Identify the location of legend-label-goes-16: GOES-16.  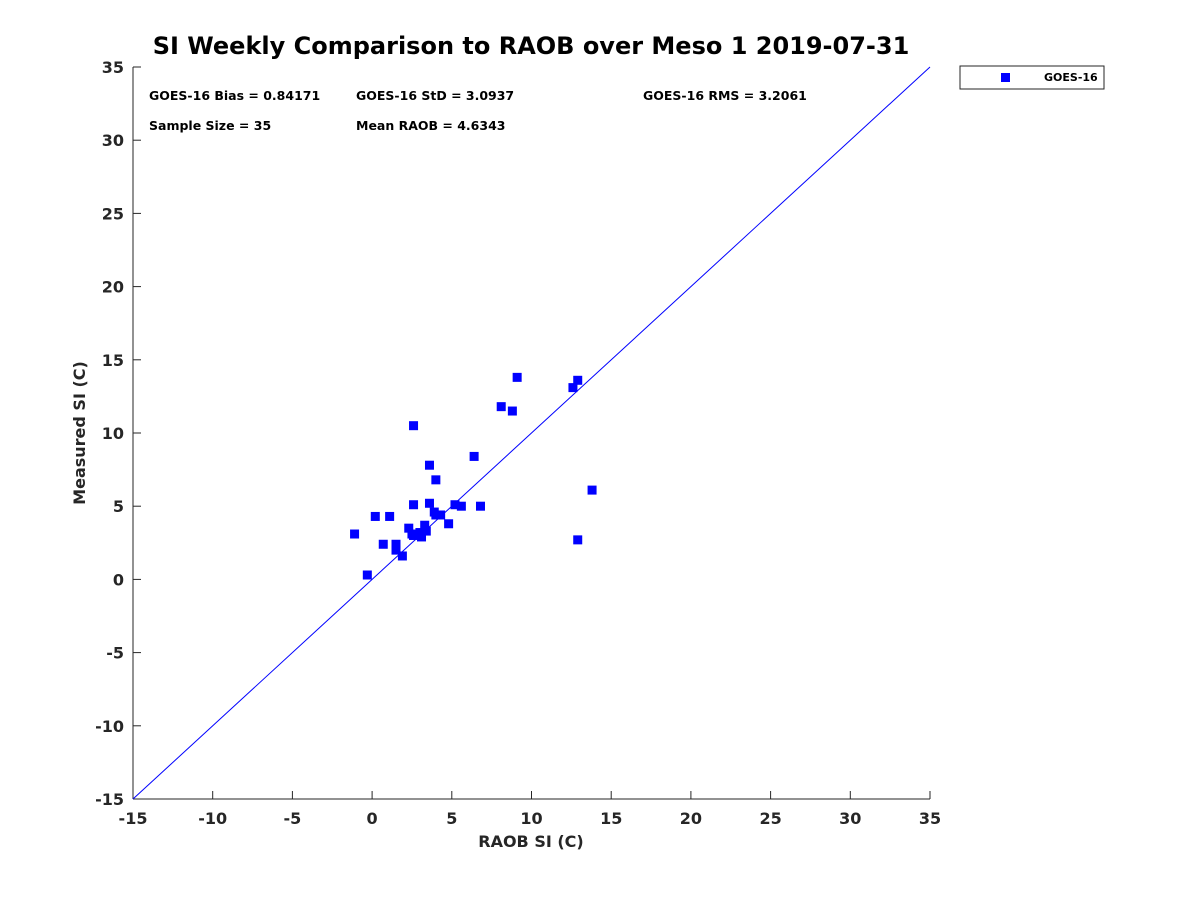
(1071, 77).